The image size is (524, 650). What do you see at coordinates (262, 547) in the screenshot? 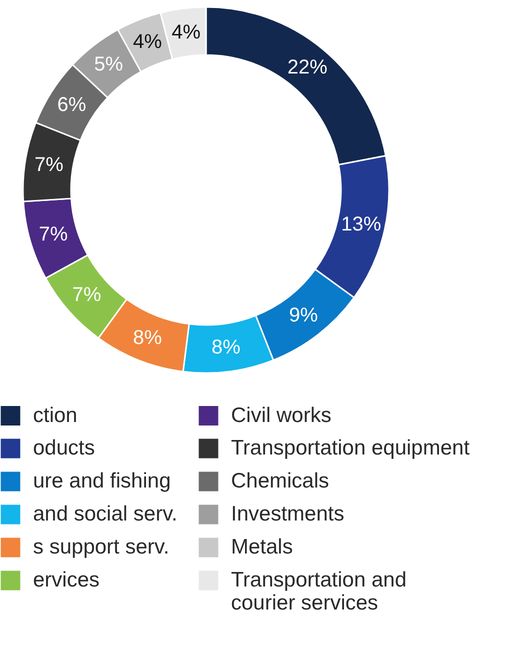
I see `legend-label: Metals` at bounding box center [262, 547].